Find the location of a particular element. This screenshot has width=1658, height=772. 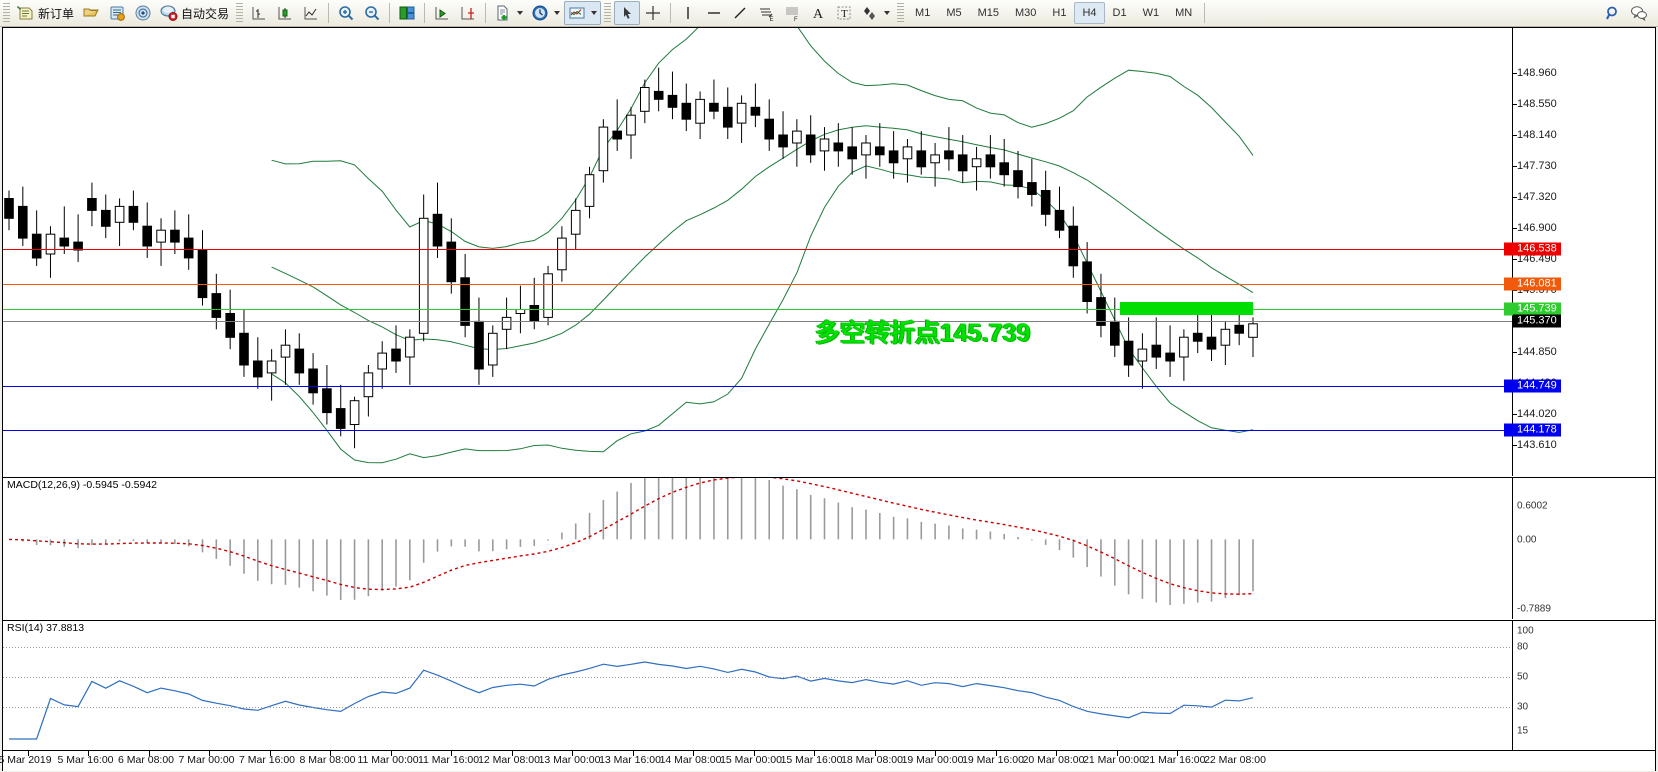

tile-windows-button is located at coordinates (407, 13).